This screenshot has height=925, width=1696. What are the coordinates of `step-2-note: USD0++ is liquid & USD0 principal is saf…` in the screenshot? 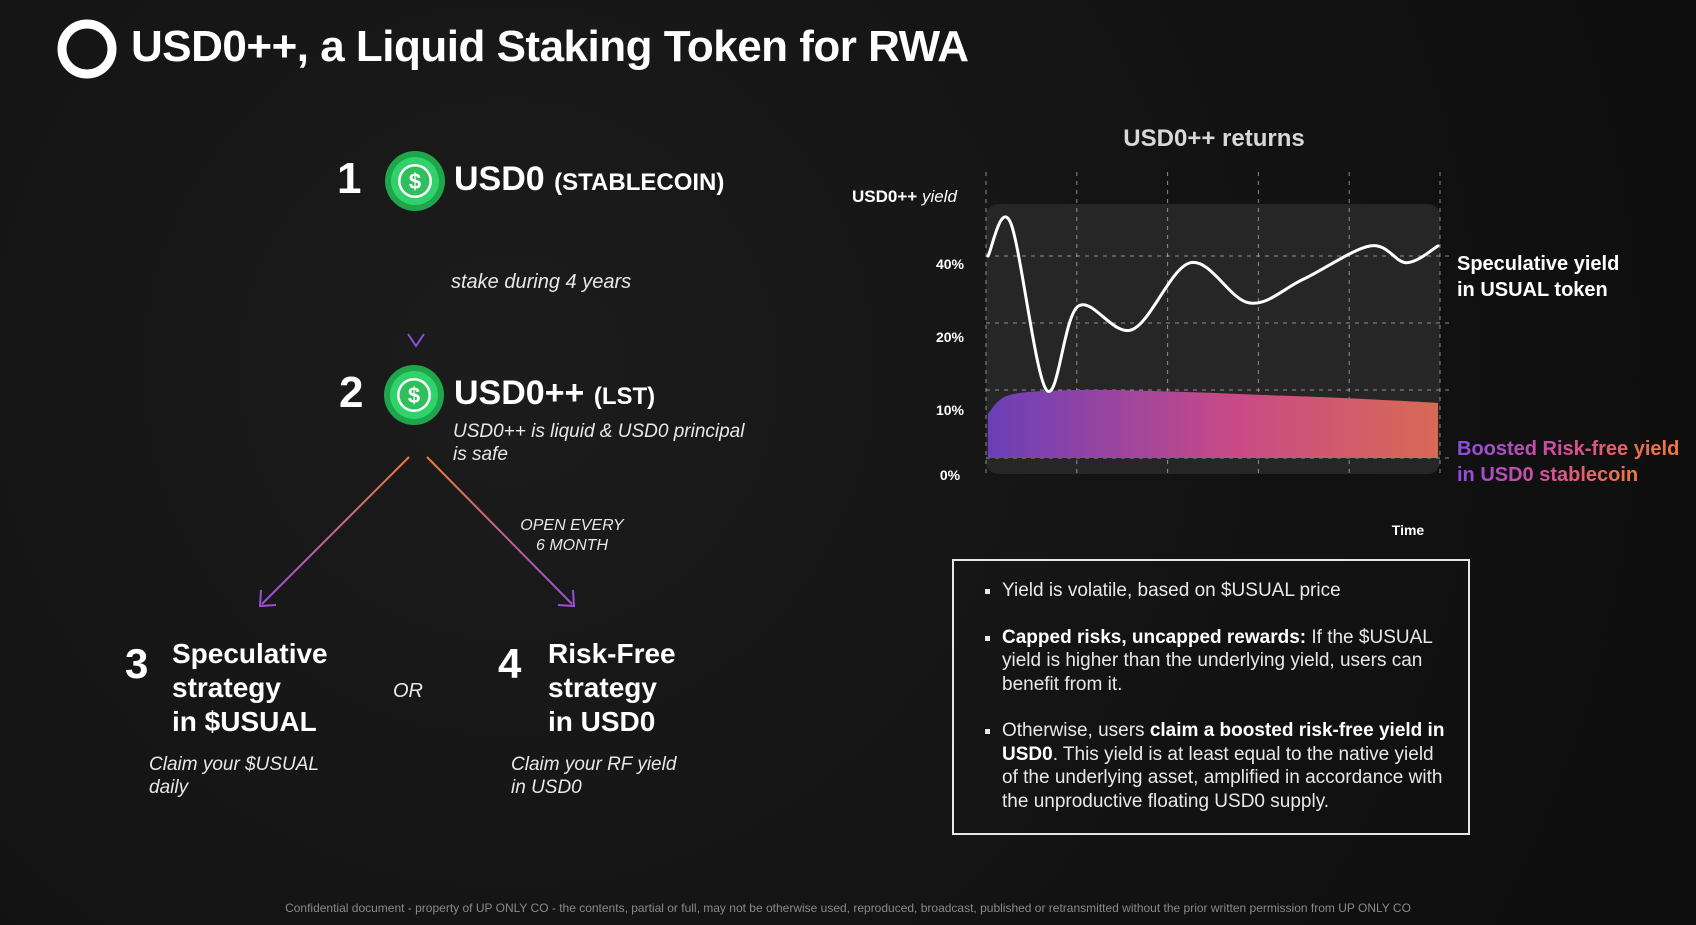 It's located at (598, 443).